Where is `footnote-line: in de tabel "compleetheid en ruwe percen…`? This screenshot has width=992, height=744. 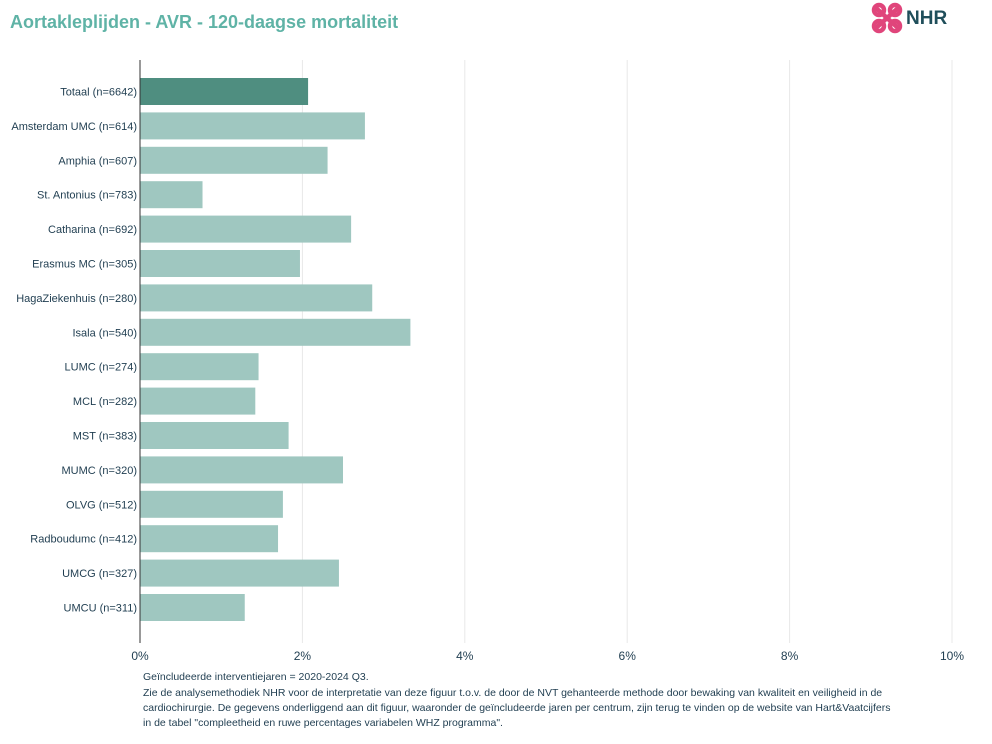
footnote-line: in de tabel "compleetheid en ruwe percen… is located at coordinates (323, 723).